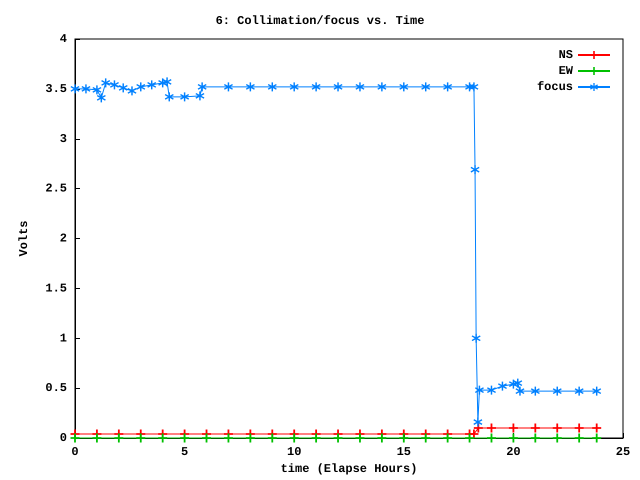 The width and height of the screenshot is (640, 480). I want to click on x-axis-title: time (Elapse Hours), so click(349, 469).